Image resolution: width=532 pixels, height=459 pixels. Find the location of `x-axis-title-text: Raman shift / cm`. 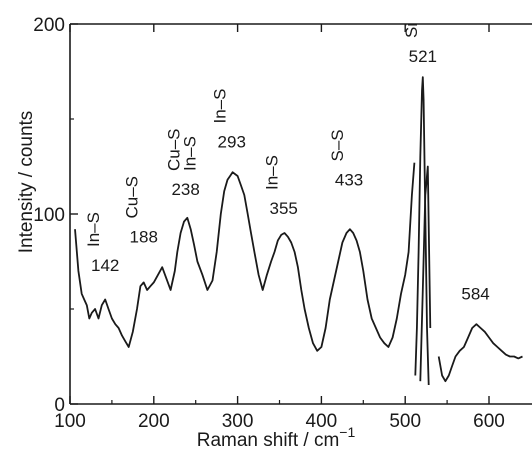

x-axis-title-text: Raman shift / cm is located at coordinates (268, 440).